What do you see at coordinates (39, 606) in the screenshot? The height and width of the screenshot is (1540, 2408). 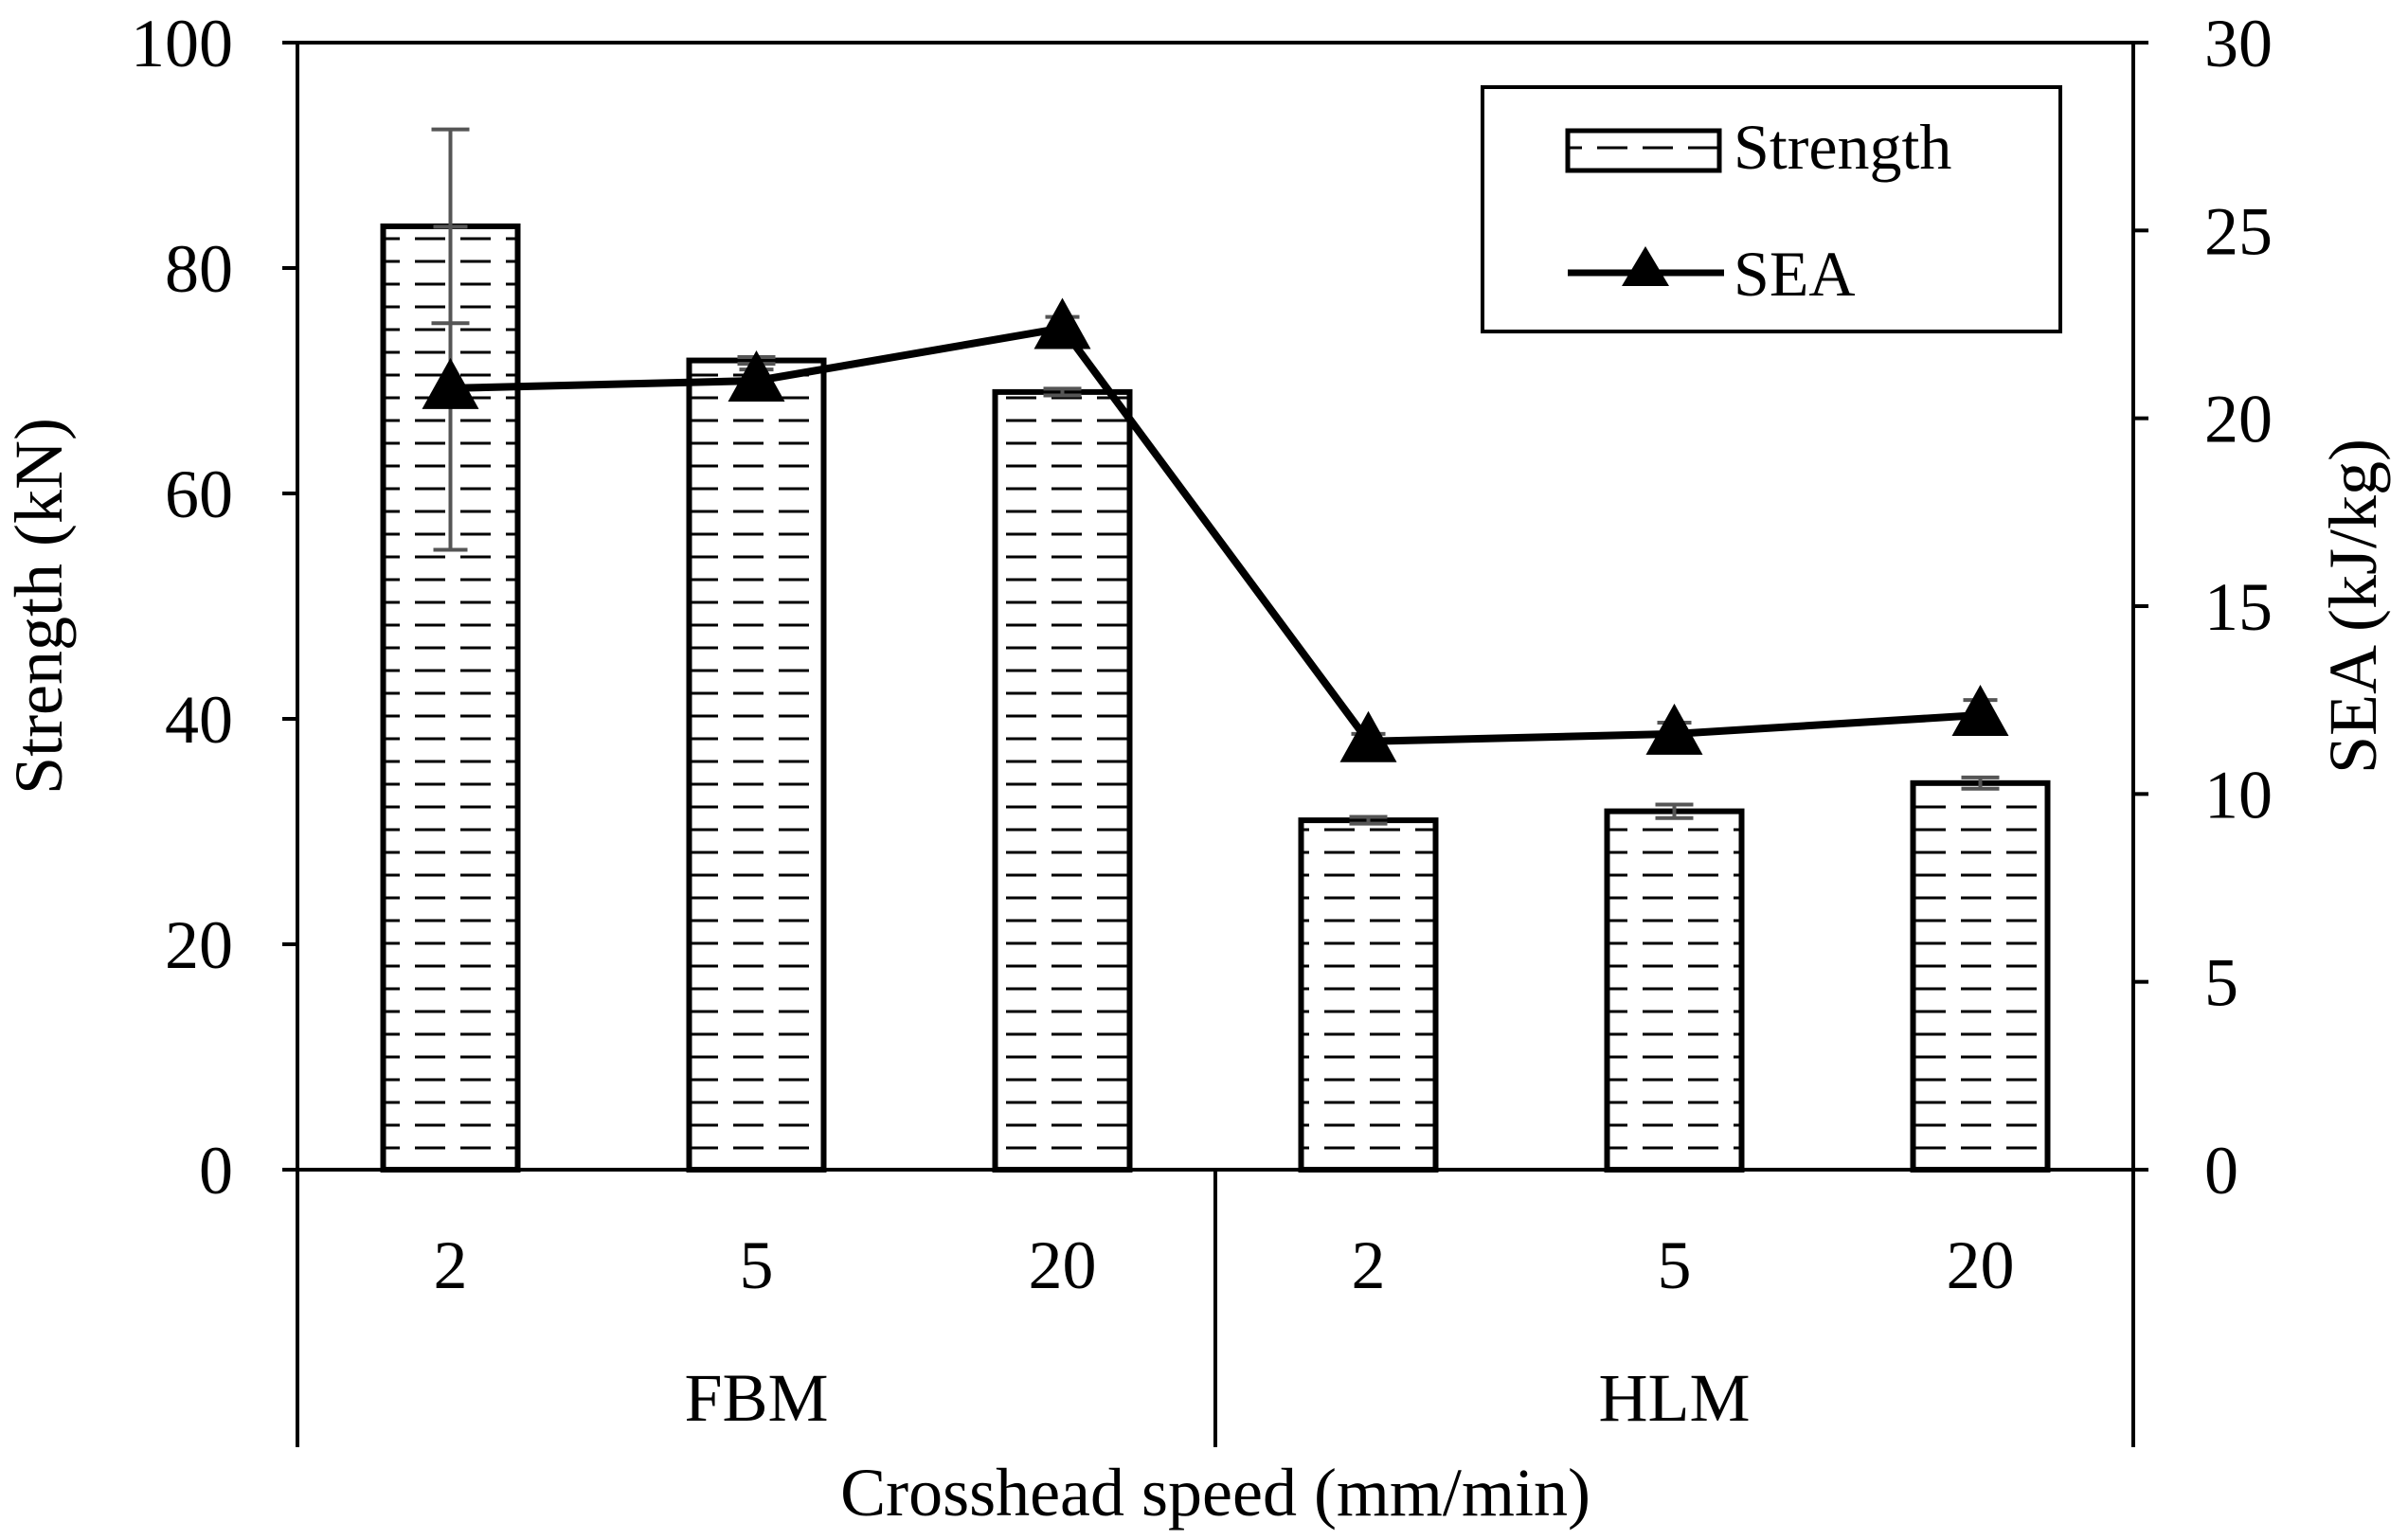 I see `y-axis-title: Strength (kN)` at bounding box center [39, 606].